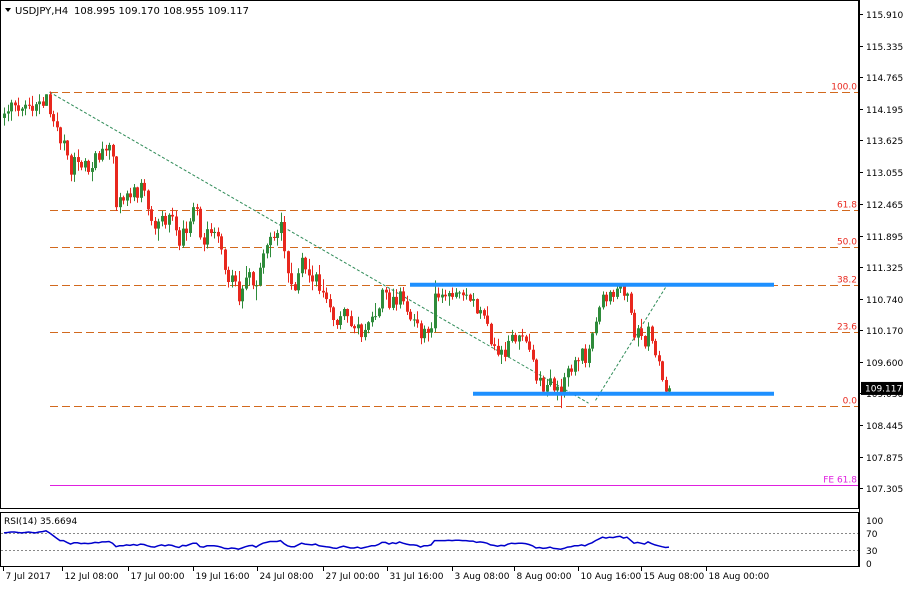 The image size is (904, 589). I want to click on dropdown-triangle-icon, so click(8, 10).